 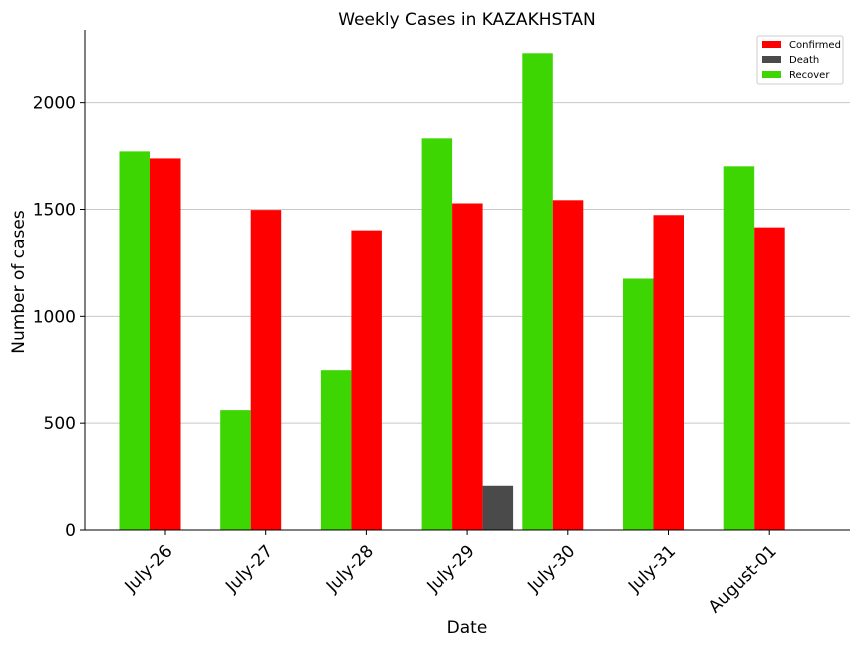 What do you see at coordinates (54, 317) in the screenshot?
I see `y-tick-label: 1000` at bounding box center [54, 317].